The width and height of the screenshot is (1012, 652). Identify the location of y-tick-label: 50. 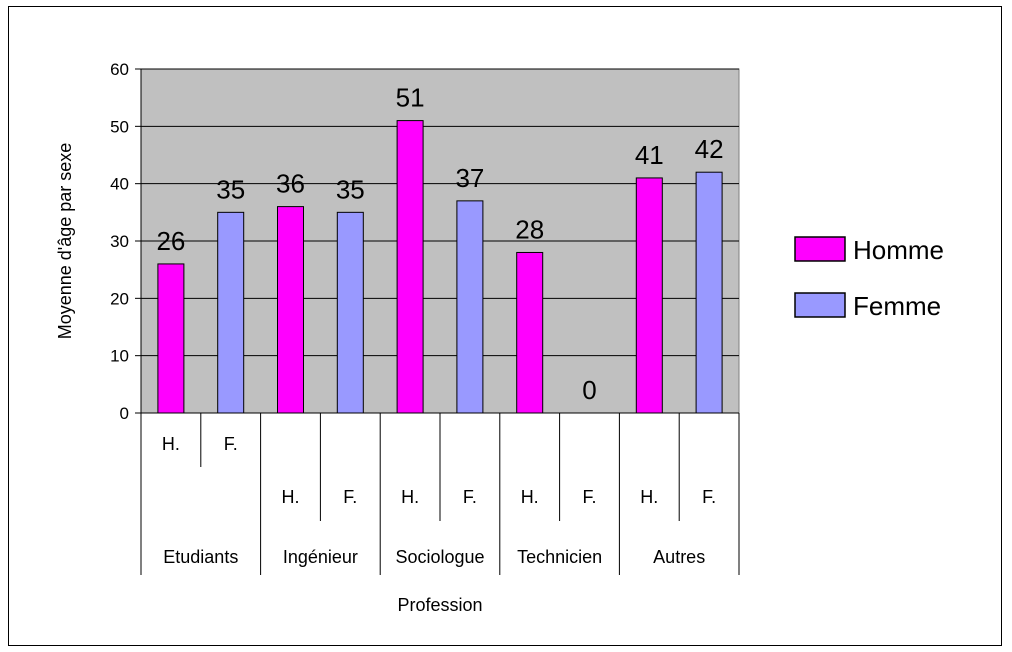
(119, 126).